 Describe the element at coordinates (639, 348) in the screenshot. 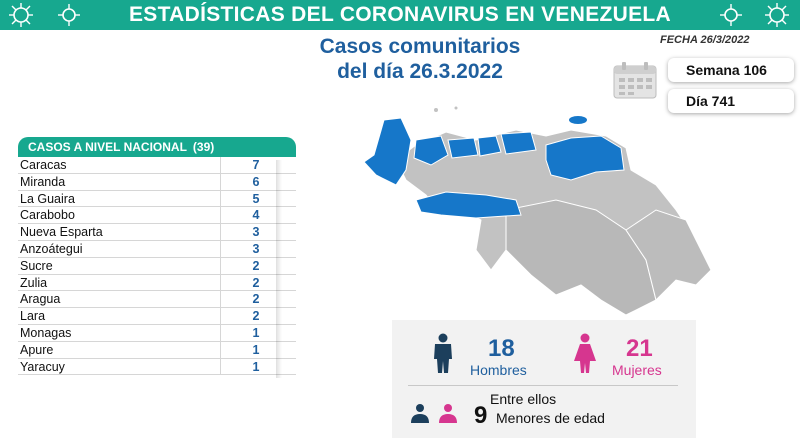

I see `women-count: 21` at that location.